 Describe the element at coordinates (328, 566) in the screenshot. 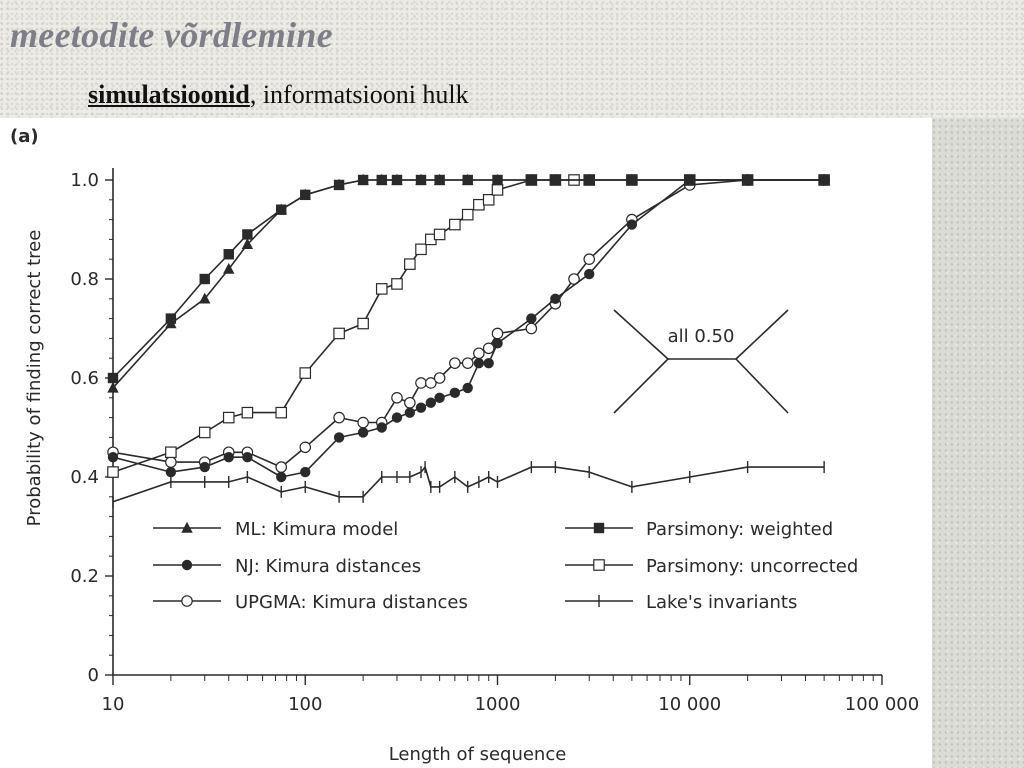

I see `legend-label: NJ: Kimura distances` at that location.